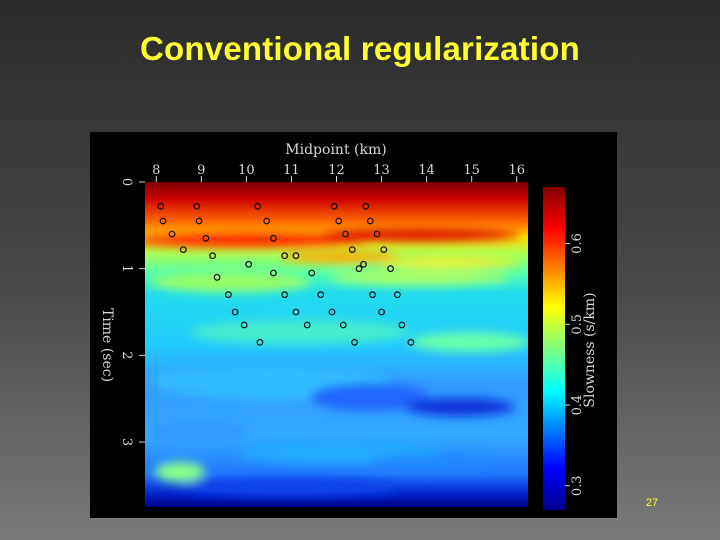  Describe the element at coordinates (577, 485) in the screenshot. I see `colorbar-tick-label: 0.3` at that location.